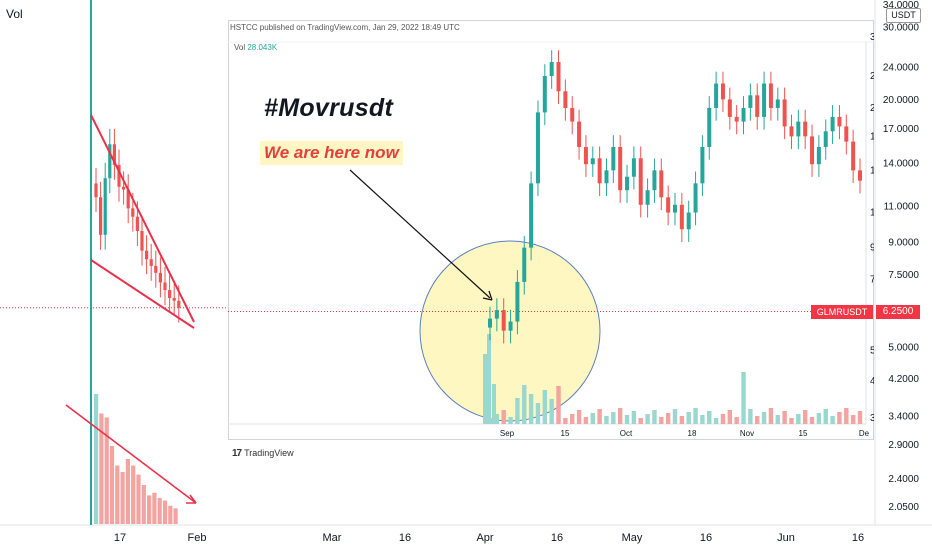 The image size is (932, 550). What do you see at coordinates (331, 153) in the screenshot?
I see `annotation-note: We are here now` at bounding box center [331, 153].